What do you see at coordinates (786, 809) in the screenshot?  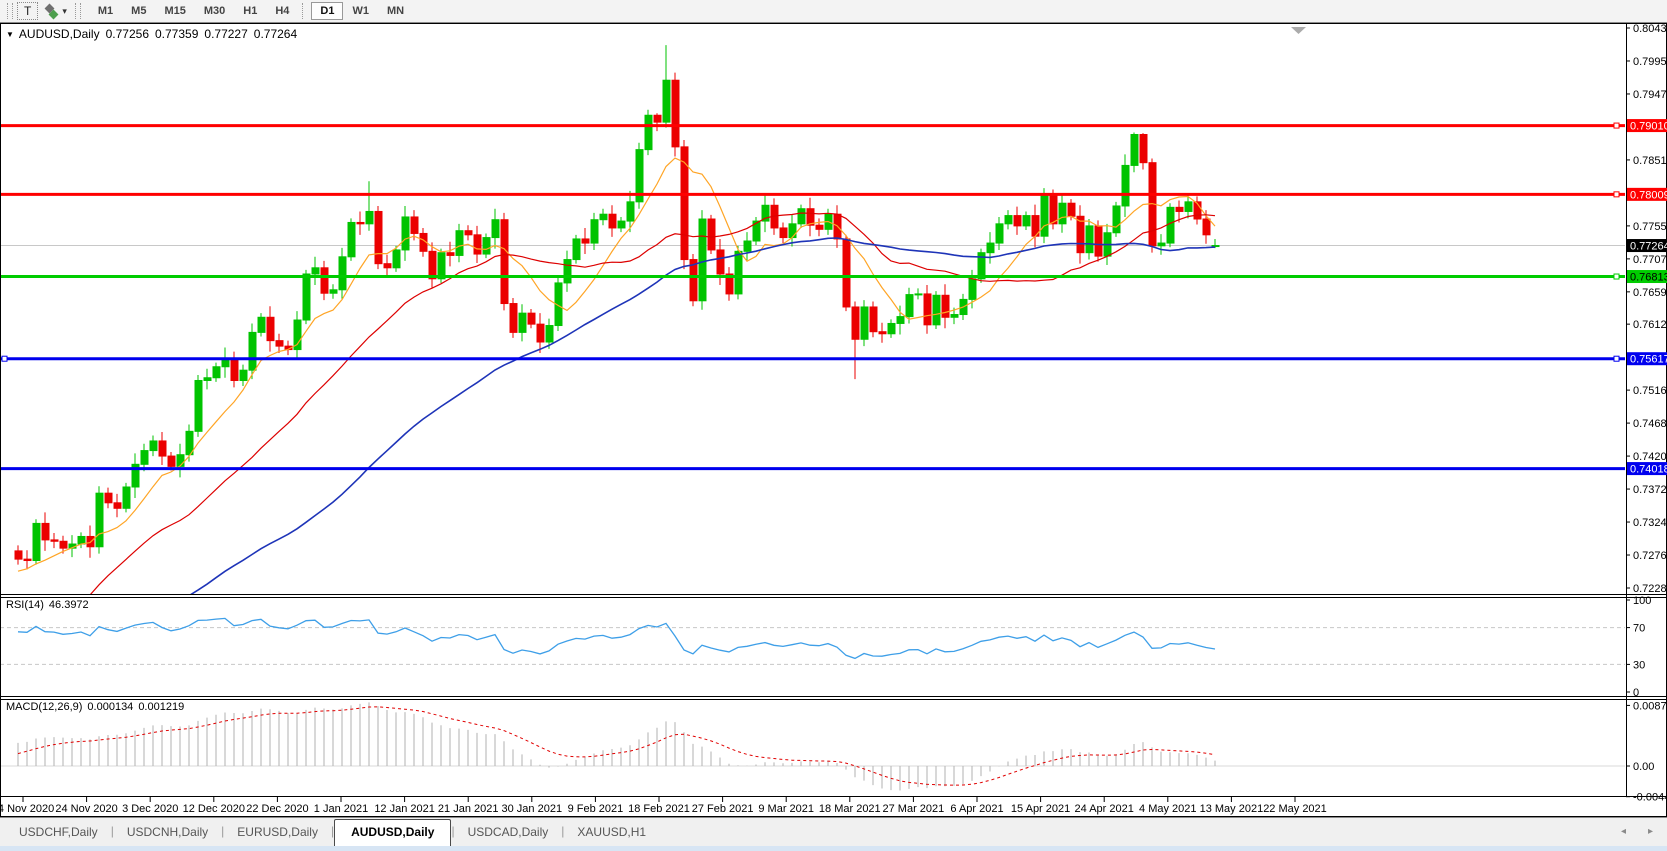 I see `date-axis-label: 9 Mar 2021` at bounding box center [786, 809].